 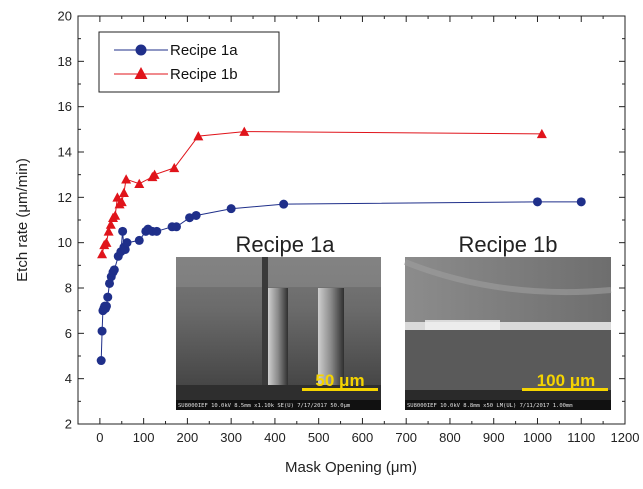 What do you see at coordinates (537, 437) in the screenshot?
I see `x-tick-label: 1000` at bounding box center [537, 437].